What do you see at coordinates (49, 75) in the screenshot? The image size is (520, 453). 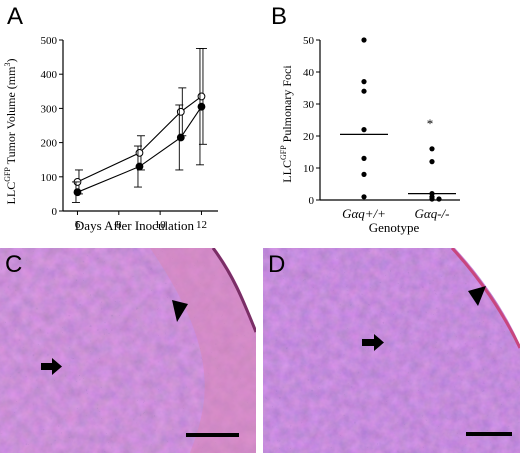 I see `y-tick-label-a: 400` at bounding box center [49, 75].